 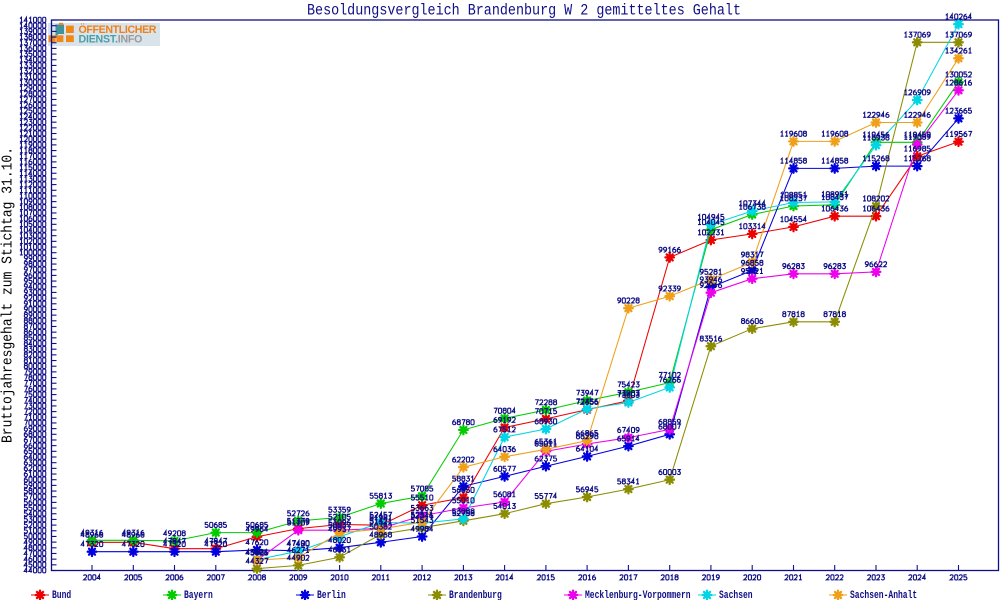 What do you see at coordinates (61, 595) in the screenshot?
I see `svg-text: Bund` at bounding box center [61, 595].